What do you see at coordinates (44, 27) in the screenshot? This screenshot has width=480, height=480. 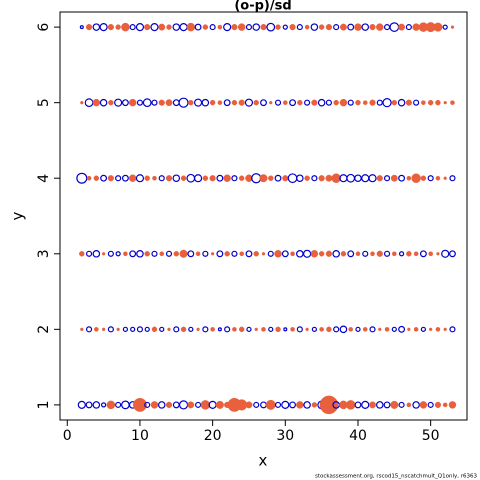 I see `y-tick-label: 6` at bounding box center [44, 27].